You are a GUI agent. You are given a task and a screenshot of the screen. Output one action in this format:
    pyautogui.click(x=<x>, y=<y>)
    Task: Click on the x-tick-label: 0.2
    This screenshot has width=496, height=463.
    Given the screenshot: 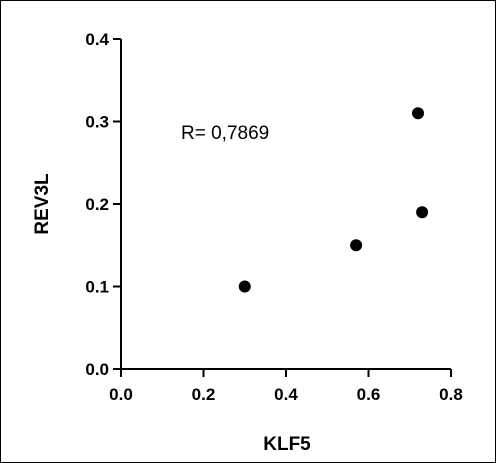 What is the action you would take?
    pyautogui.click(x=204, y=394)
    